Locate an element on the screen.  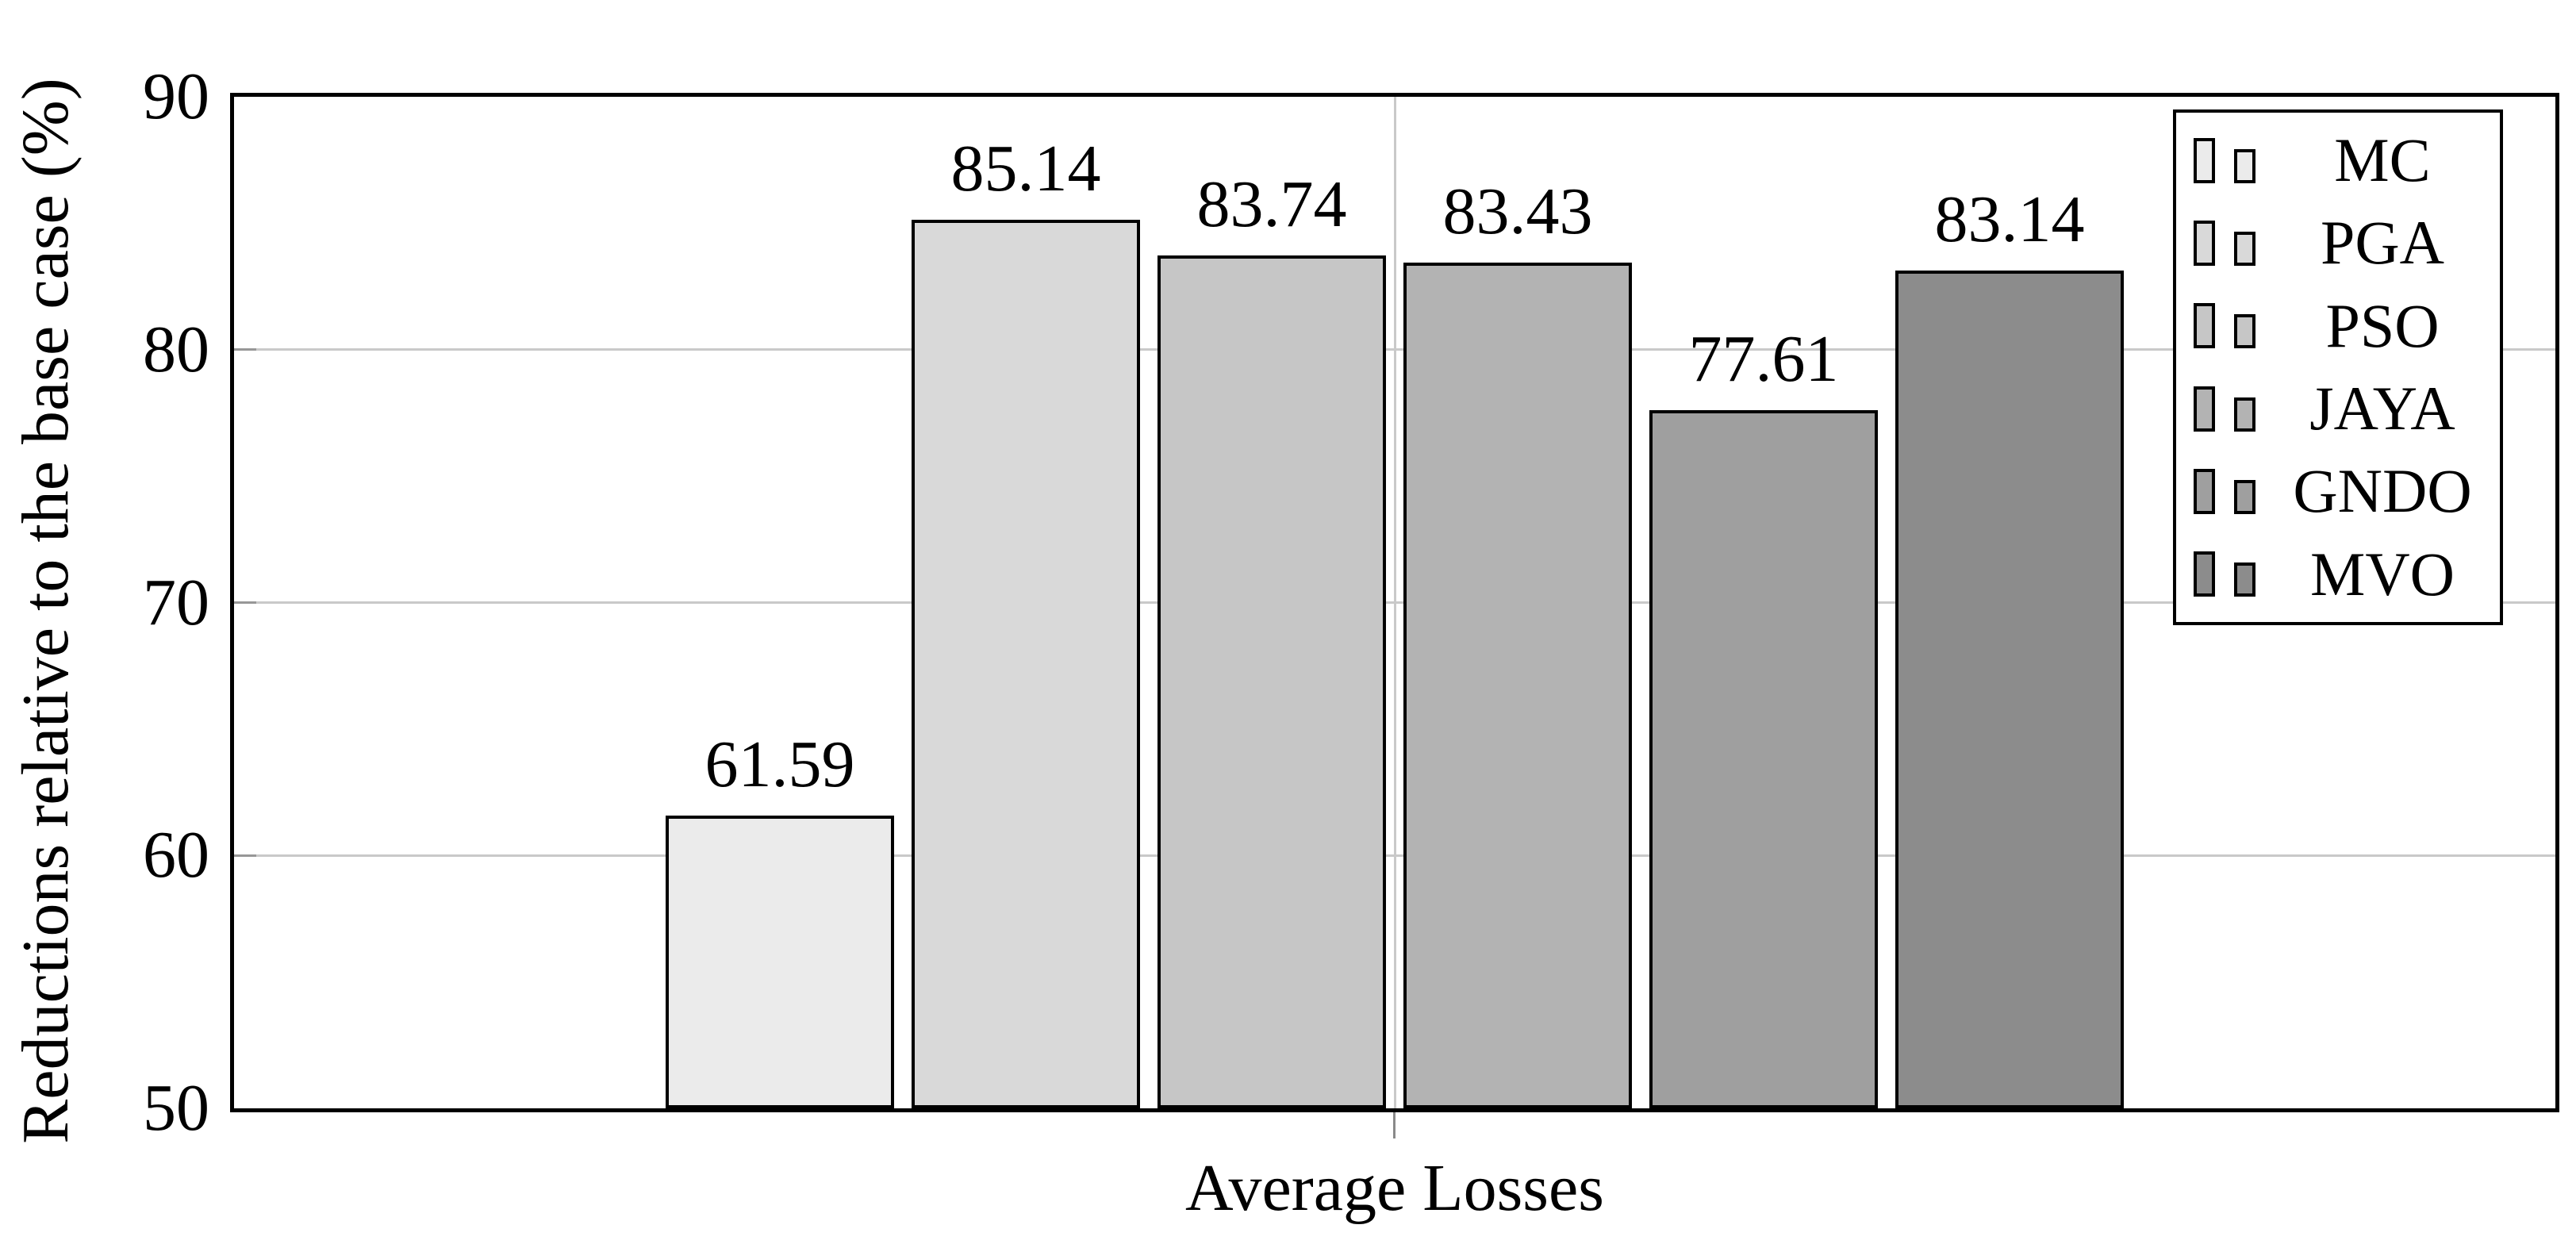
legend: MC PGA PSO JAYA GNDO MVO is located at coordinates (2338, 367).